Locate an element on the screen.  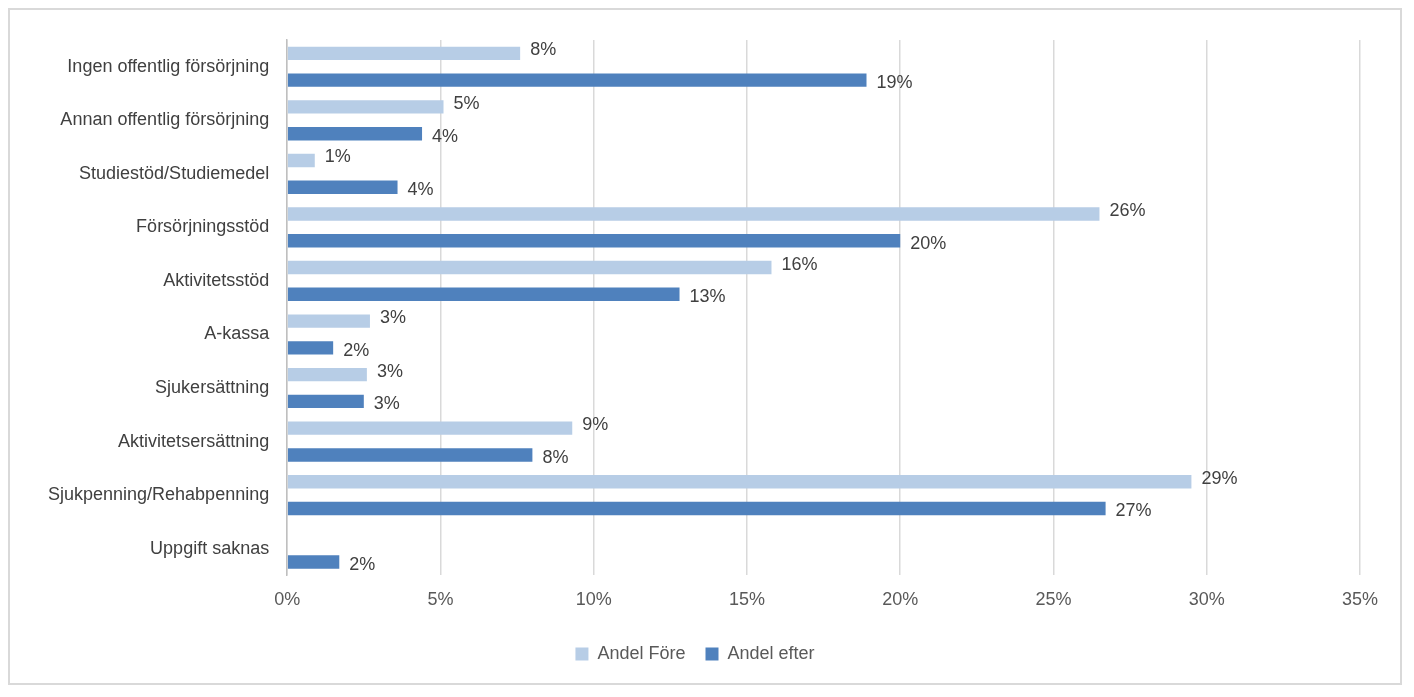
y-tick-label: Ingen offentlig försörjning is located at coordinates (168, 65).